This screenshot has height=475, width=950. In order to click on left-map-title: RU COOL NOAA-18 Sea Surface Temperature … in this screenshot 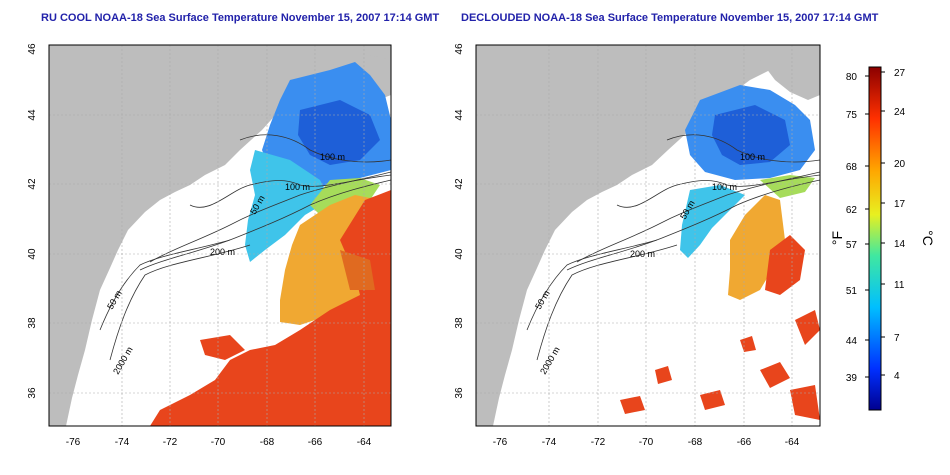, I will do `click(240, 18)`.